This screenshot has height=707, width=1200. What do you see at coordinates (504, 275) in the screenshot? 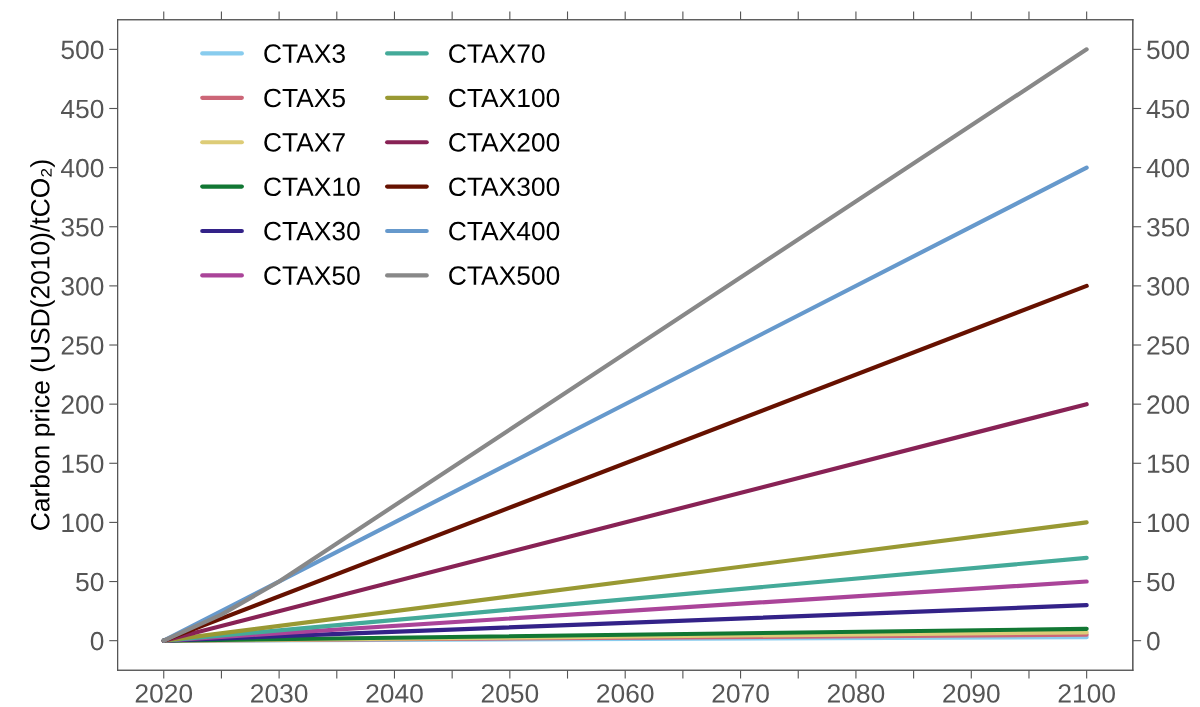
I see `legend-label: CTAX500` at bounding box center [504, 275].